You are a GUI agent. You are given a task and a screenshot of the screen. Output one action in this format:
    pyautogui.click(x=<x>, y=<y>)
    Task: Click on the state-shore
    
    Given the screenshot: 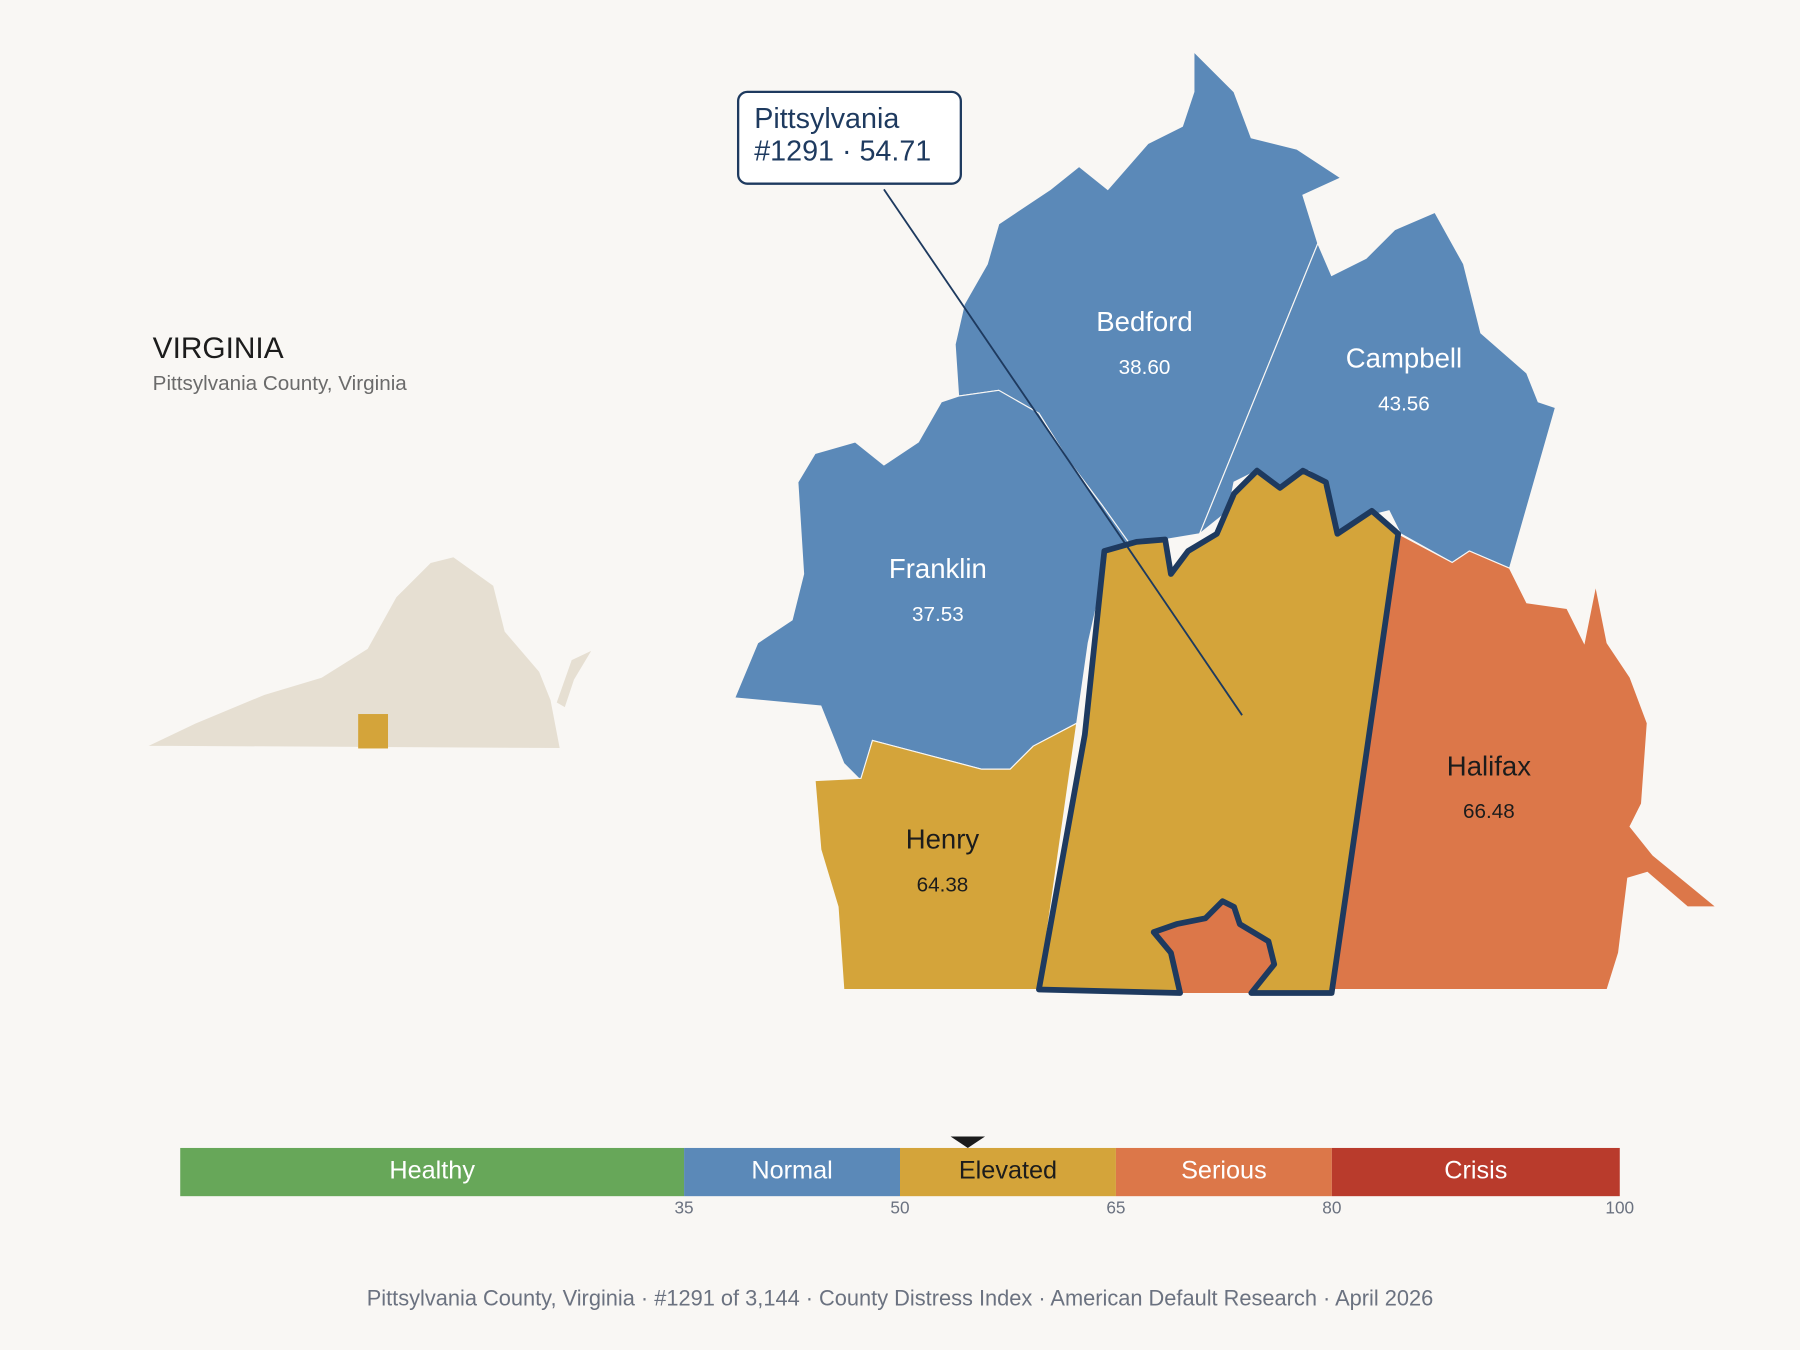 What is the action you would take?
    pyautogui.click(x=574, y=679)
    